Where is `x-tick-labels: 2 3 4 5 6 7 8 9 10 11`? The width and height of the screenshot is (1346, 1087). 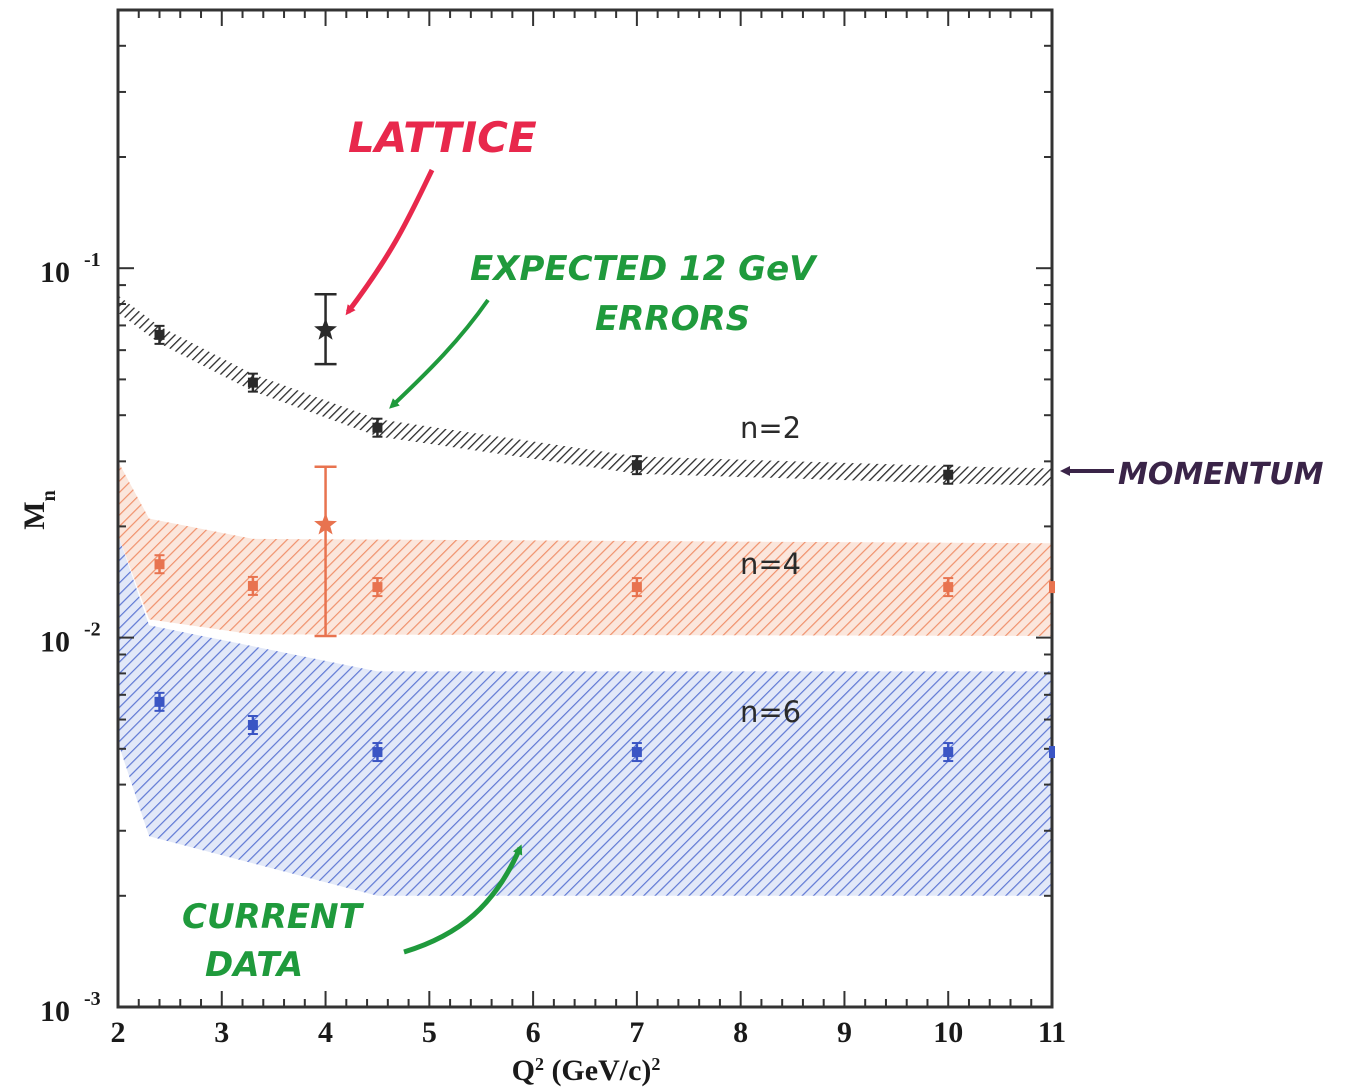
x-tick-labels: 2 3 4 5 6 7 8 9 10 11 is located at coordinates (589, 1032).